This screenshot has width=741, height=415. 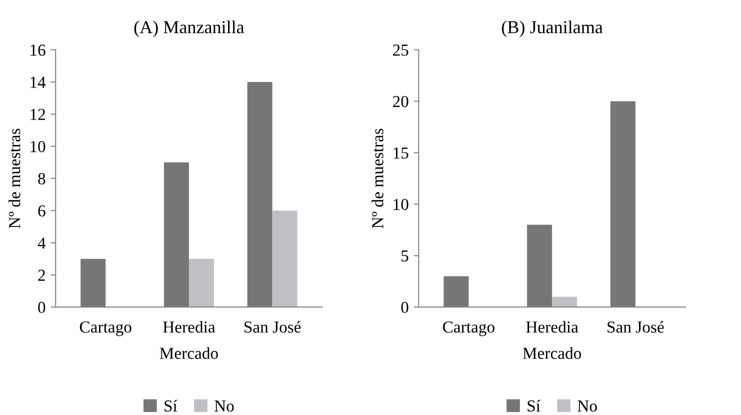 What do you see at coordinates (38, 50) in the screenshot?
I see `y-tick-label: 16` at bounding box center [38, 50].